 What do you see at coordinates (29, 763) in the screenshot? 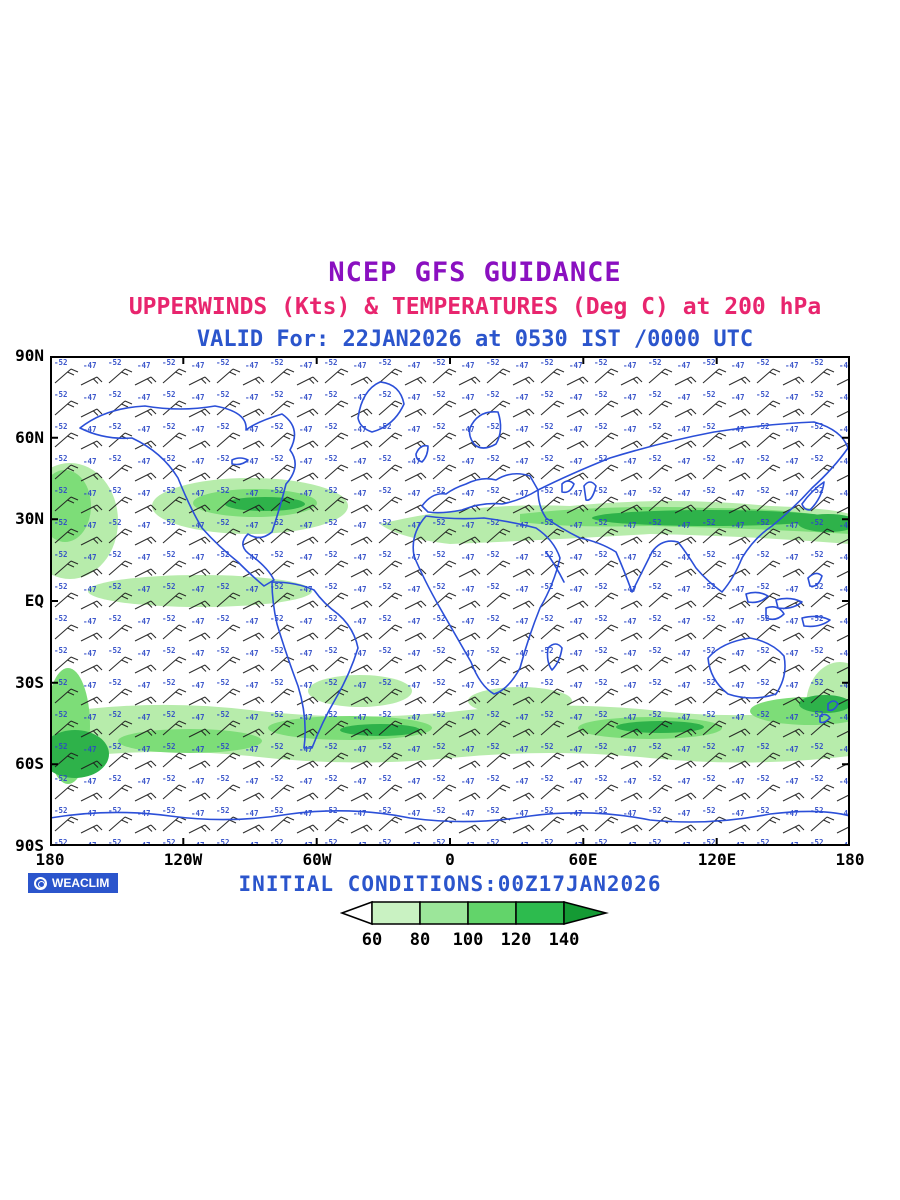
I see `lat-tick-60s: 60S` at bounding box center [29, 763].